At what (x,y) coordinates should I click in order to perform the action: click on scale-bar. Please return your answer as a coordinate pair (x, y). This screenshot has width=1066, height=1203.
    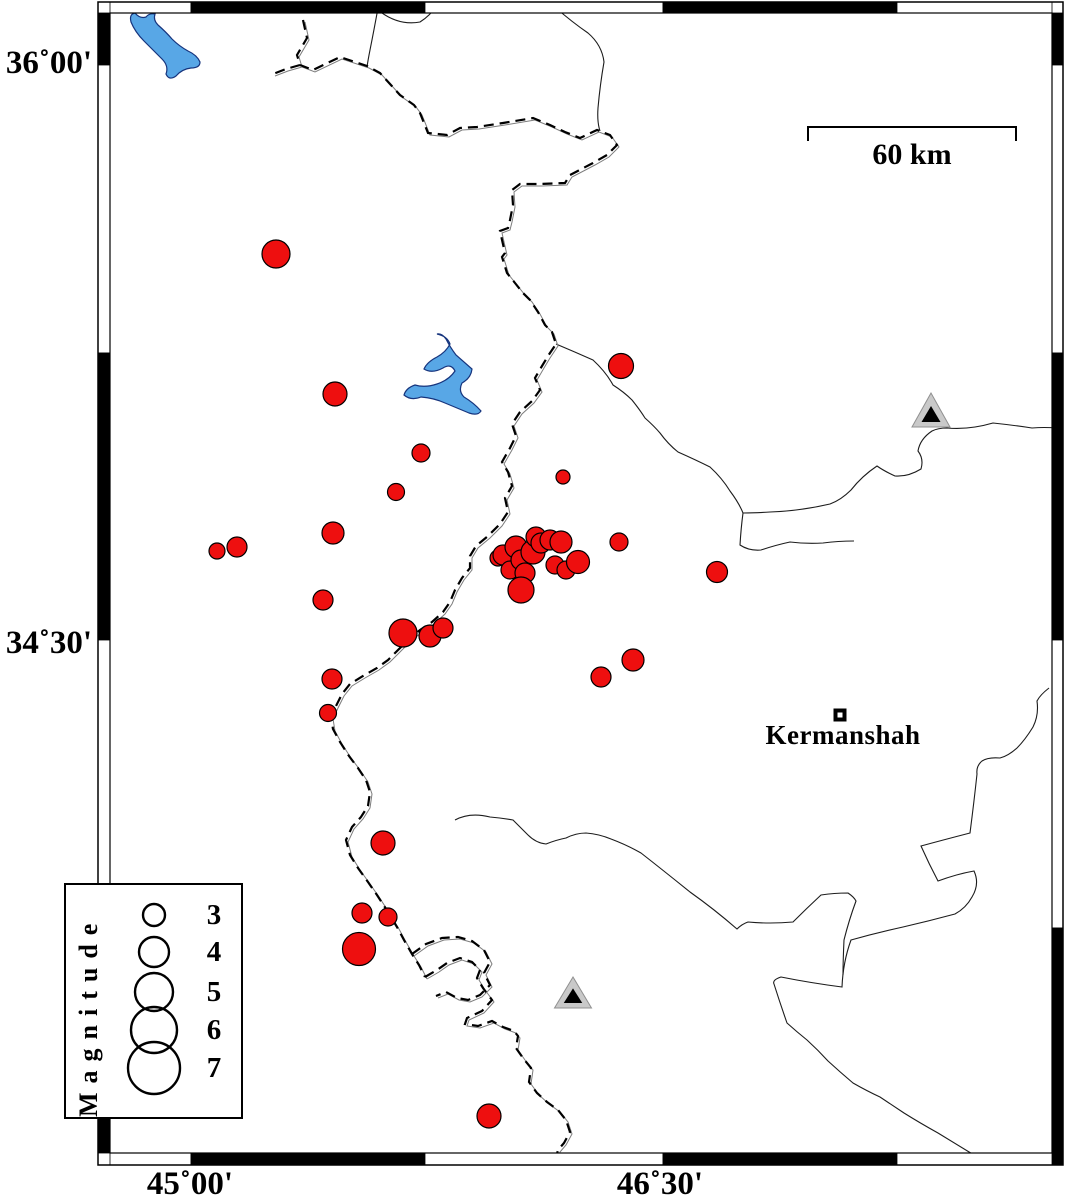
    Looking at the image, I should click on (912, 133).